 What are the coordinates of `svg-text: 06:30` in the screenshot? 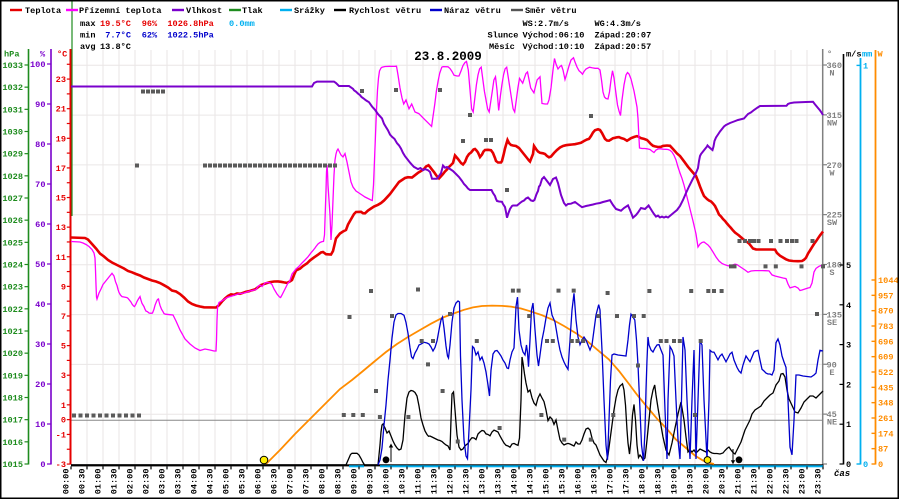 It's located at (274, 482).